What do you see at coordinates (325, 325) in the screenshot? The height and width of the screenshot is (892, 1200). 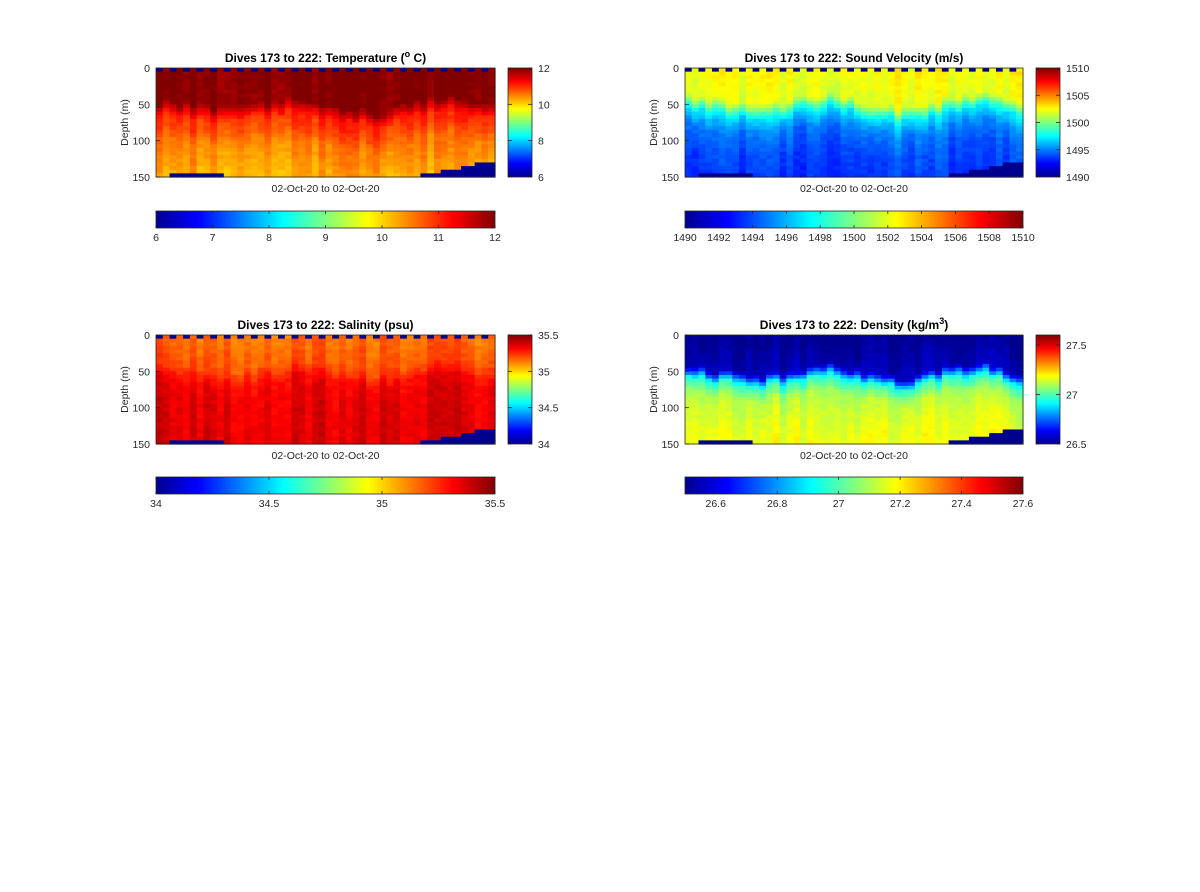 I see `chart-title: Dives 173 to 222: Salinity (psu)` at bounding box center [325, 325].